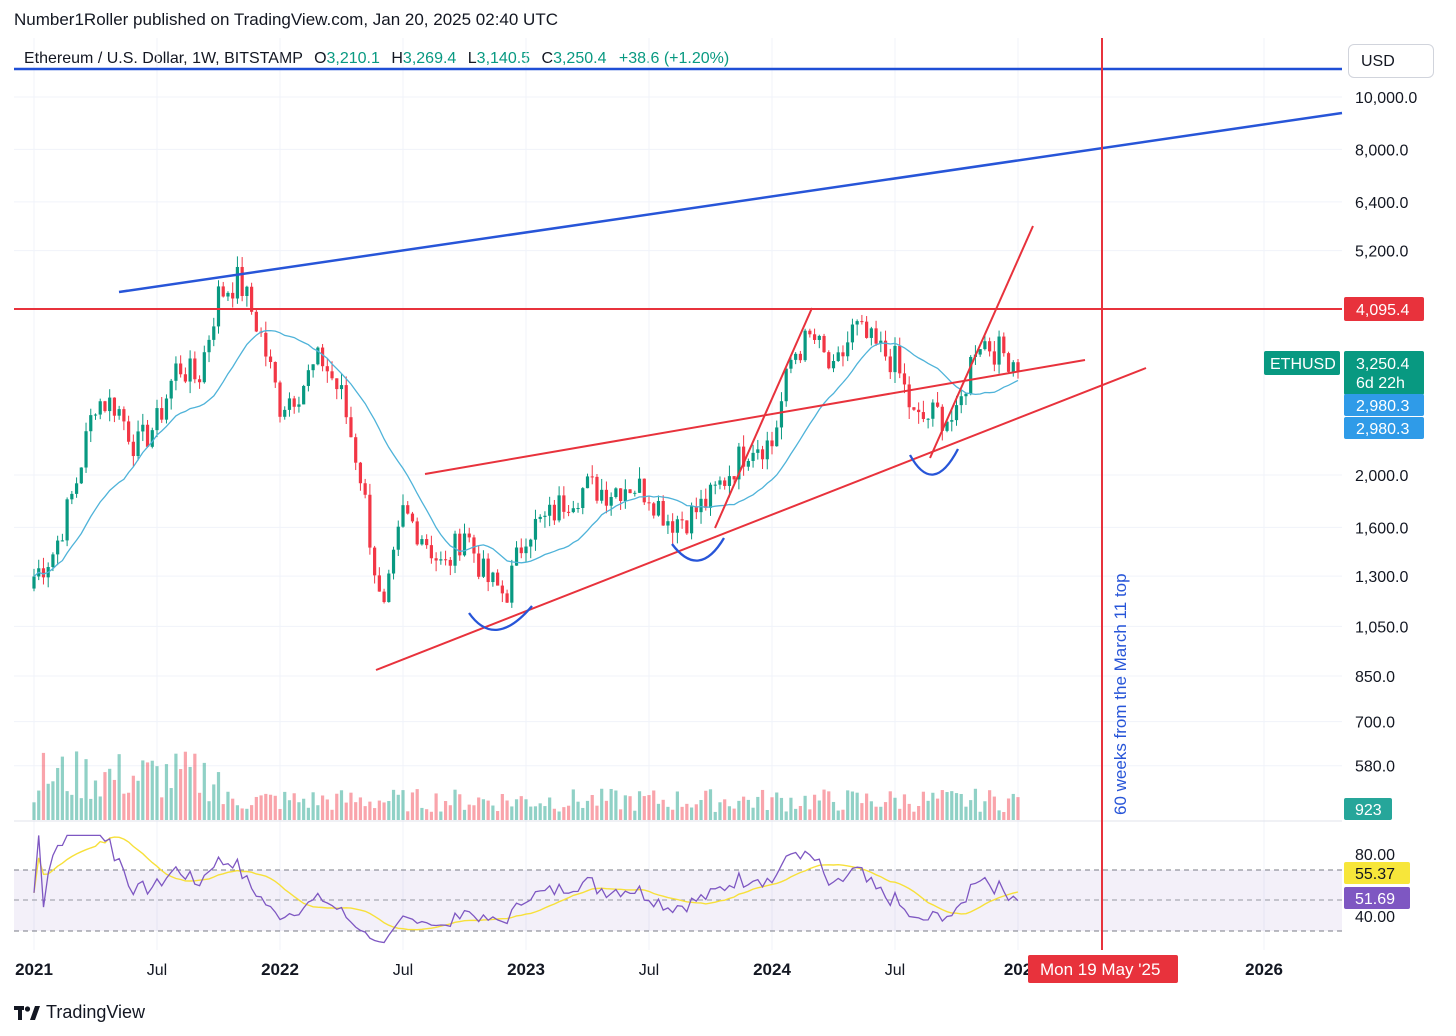 Image resolution: width=1456 pixels, height=1036 pixels. I want to click on rsi-ma-tag-text: 55.37, so click(1375, 874).